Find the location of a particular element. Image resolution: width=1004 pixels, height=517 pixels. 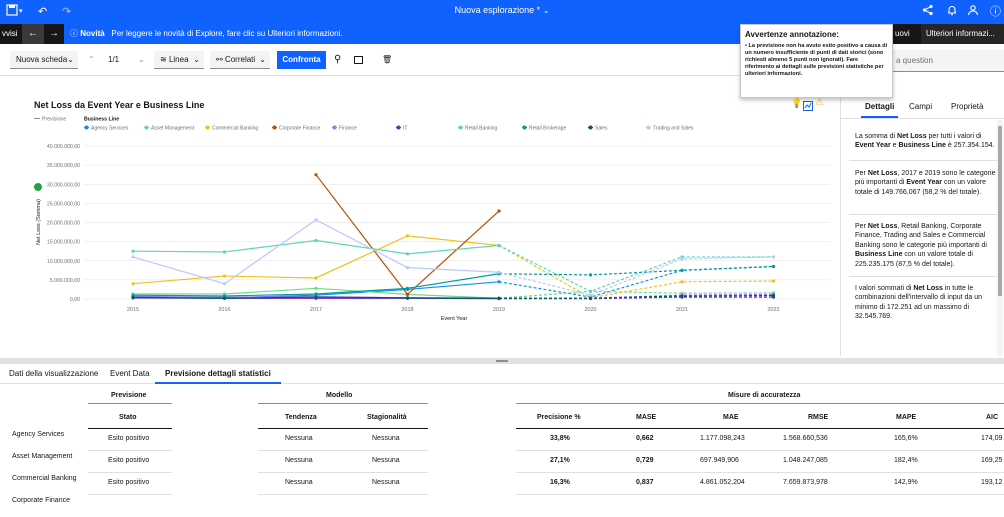

legend-item: Trading and Sales is located at coordinates (673, 129).